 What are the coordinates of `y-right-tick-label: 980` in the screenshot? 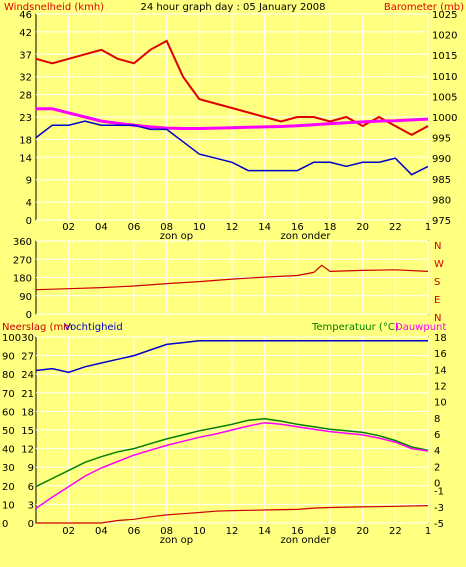 It's located at (441, 200).